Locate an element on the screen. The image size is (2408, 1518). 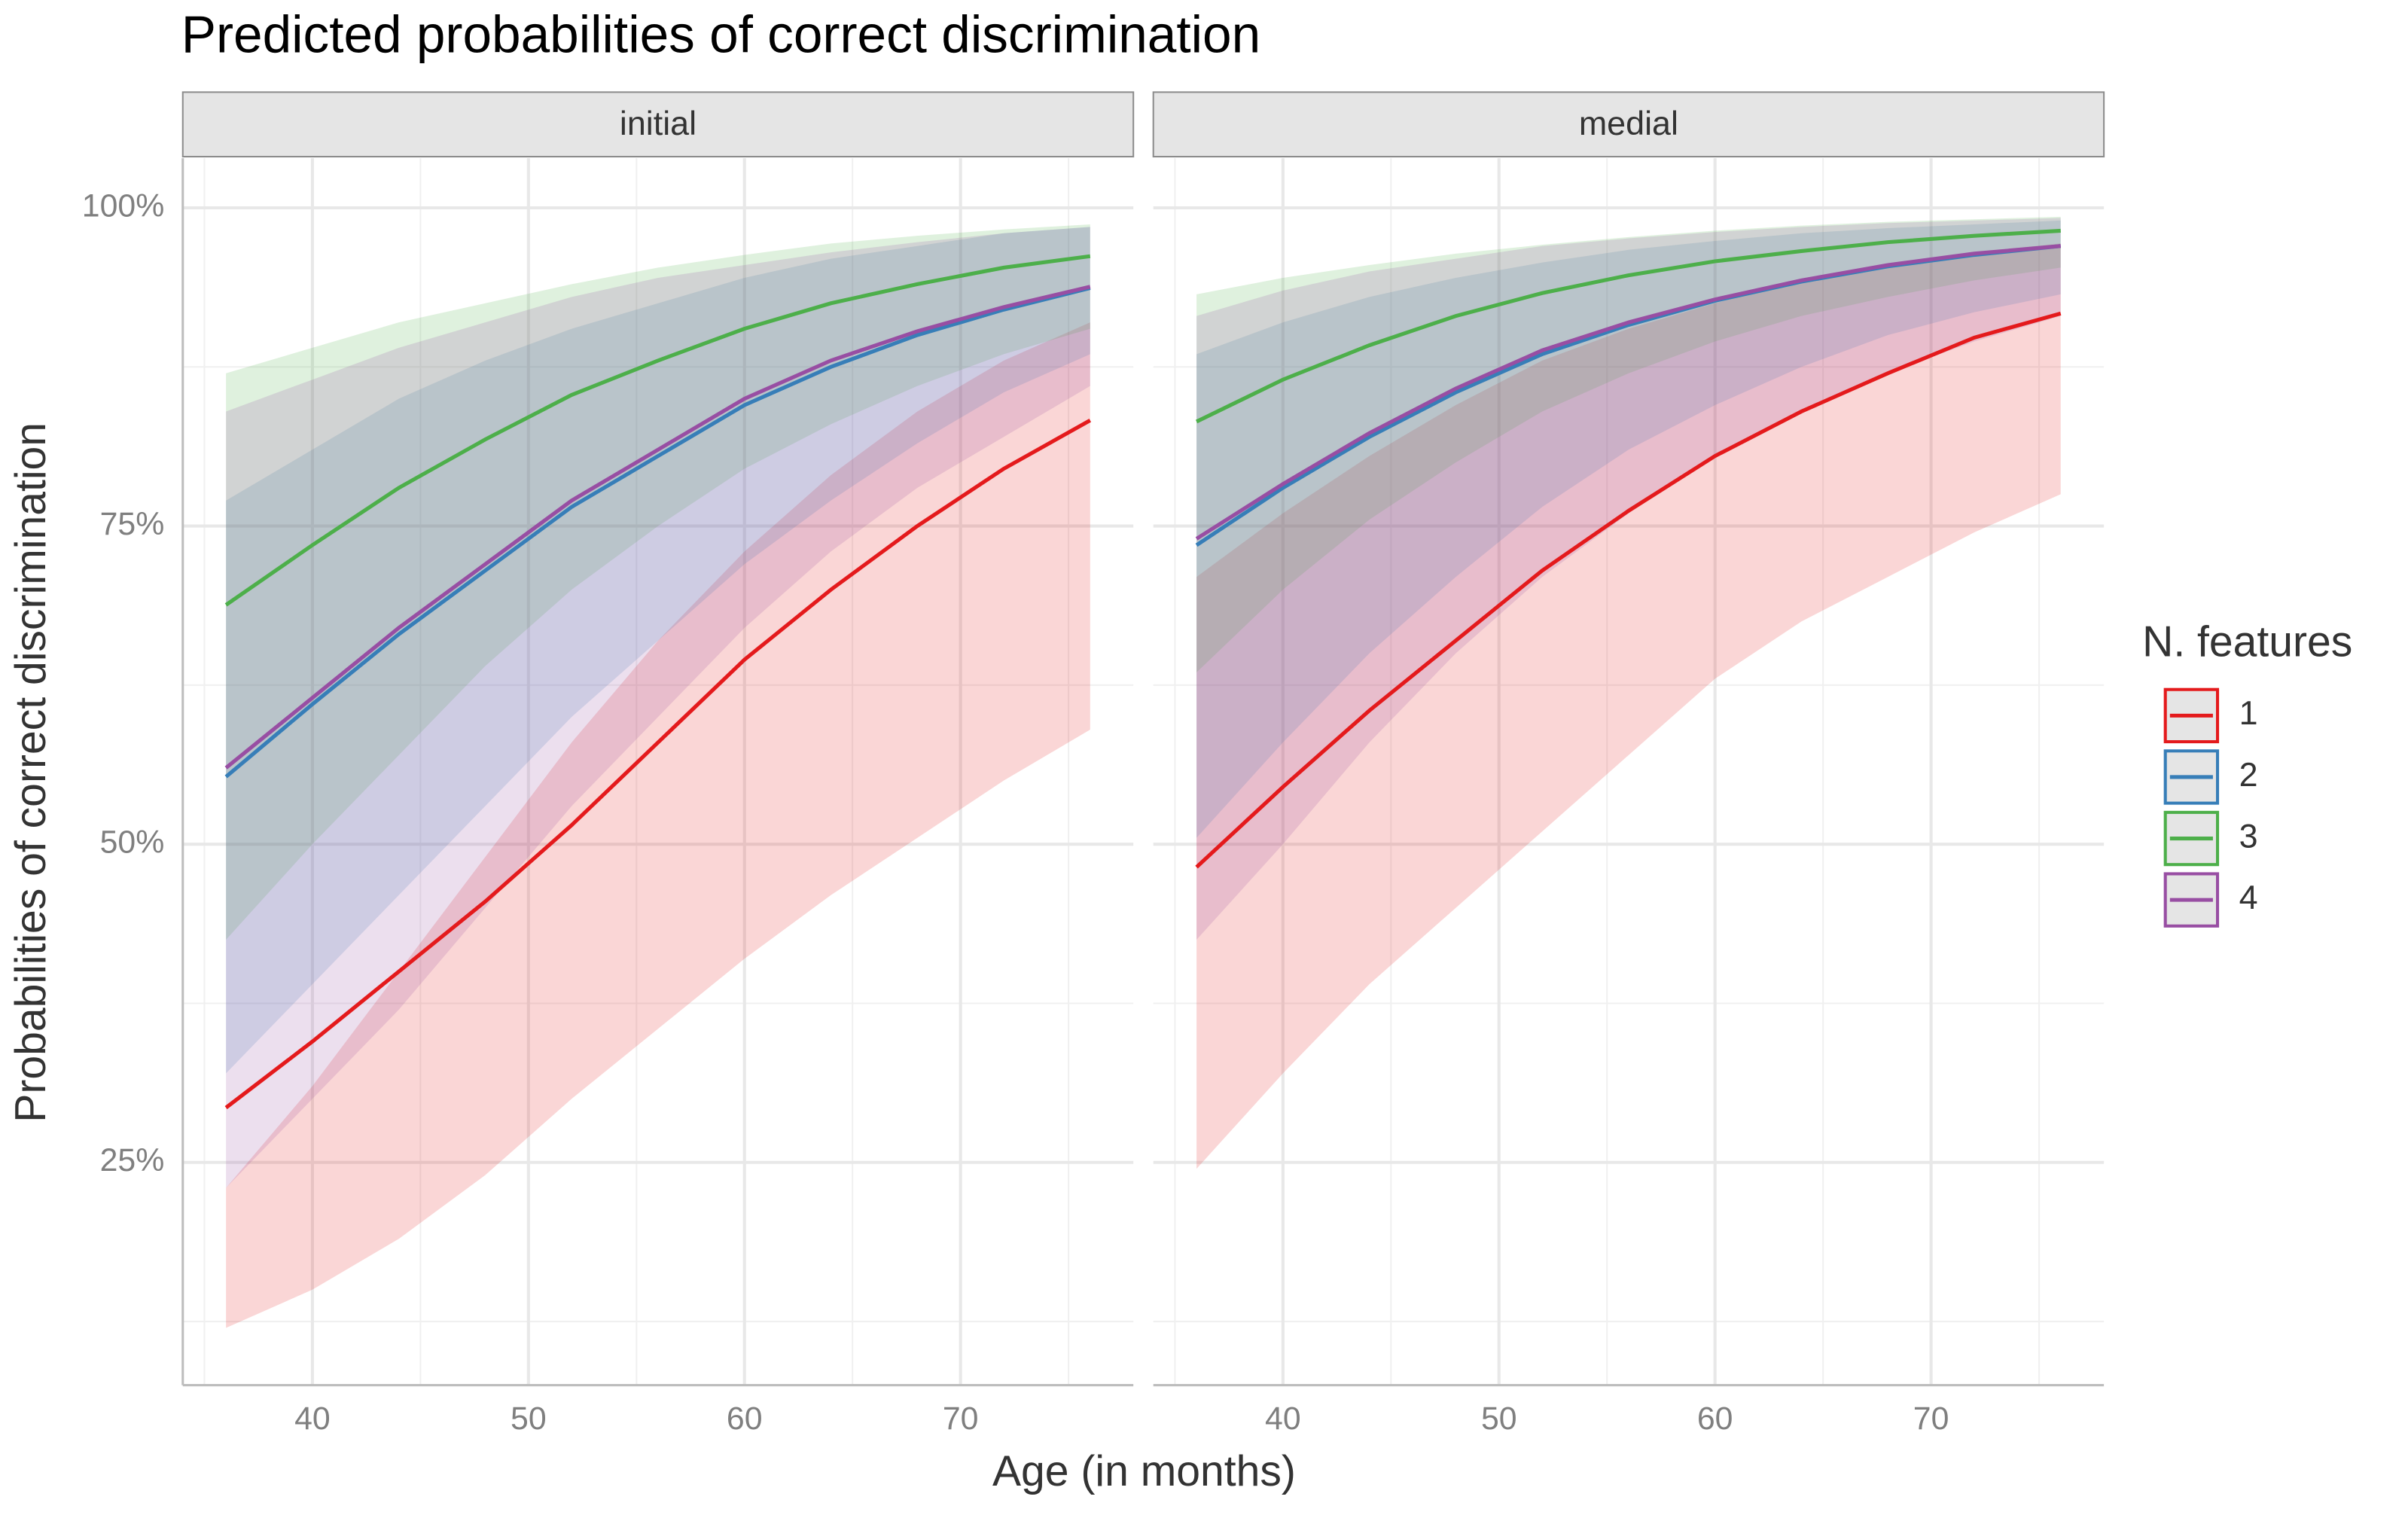
facet-label: medial is located at coordinates (1628, 123).